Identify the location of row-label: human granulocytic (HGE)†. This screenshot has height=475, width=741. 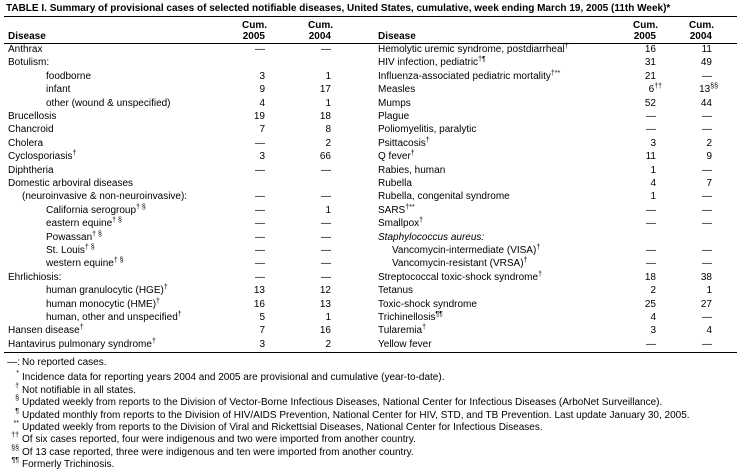
(107, 290).